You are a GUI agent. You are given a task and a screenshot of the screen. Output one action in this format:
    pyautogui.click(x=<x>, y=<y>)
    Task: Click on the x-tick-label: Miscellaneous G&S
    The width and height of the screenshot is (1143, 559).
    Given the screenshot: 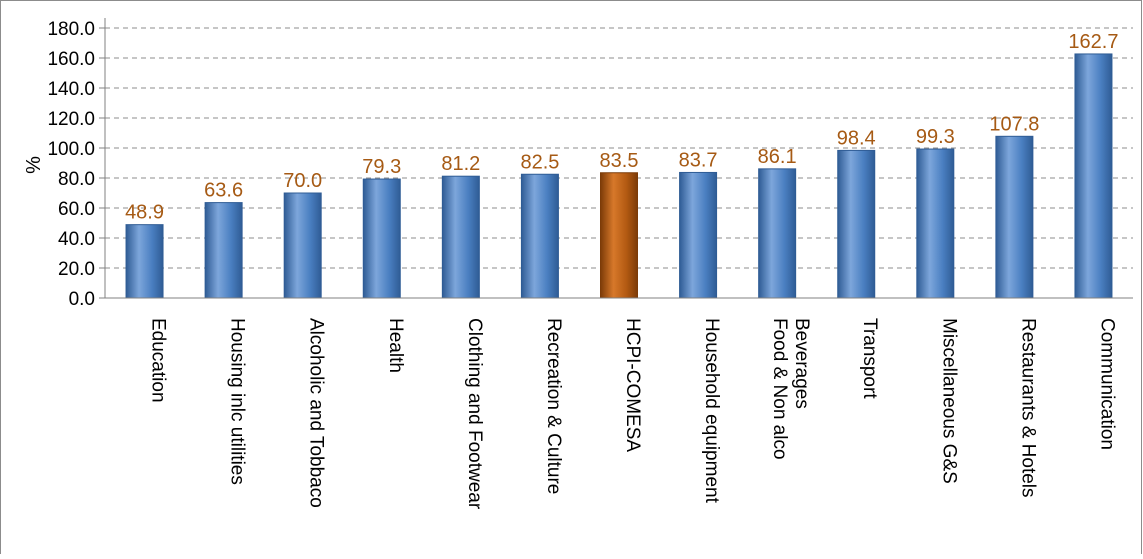 What is the action you would take?
    pyautogui.click(x=948, y=401)
    